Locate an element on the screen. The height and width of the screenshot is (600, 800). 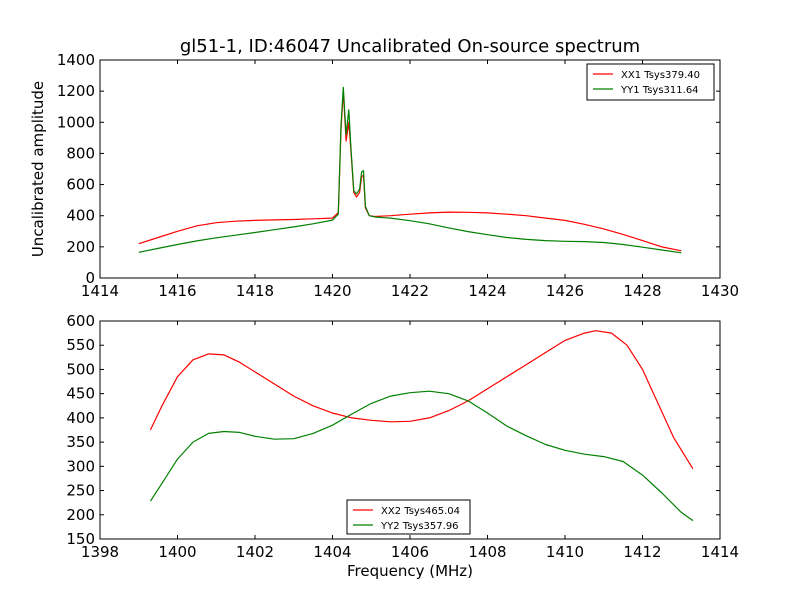
bottom-x-tick-label: 1412 is located at coordinates (642, 552).